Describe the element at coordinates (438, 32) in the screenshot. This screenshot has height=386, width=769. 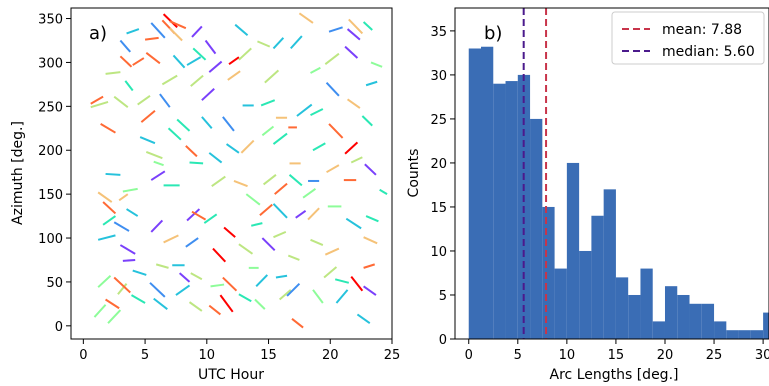
I see `y-tick-label: 35` at that location.